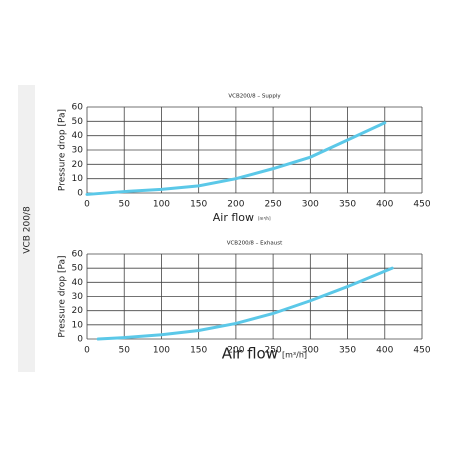  I want to click on sidebar-label: VCB 200/8, so click(28, 230).